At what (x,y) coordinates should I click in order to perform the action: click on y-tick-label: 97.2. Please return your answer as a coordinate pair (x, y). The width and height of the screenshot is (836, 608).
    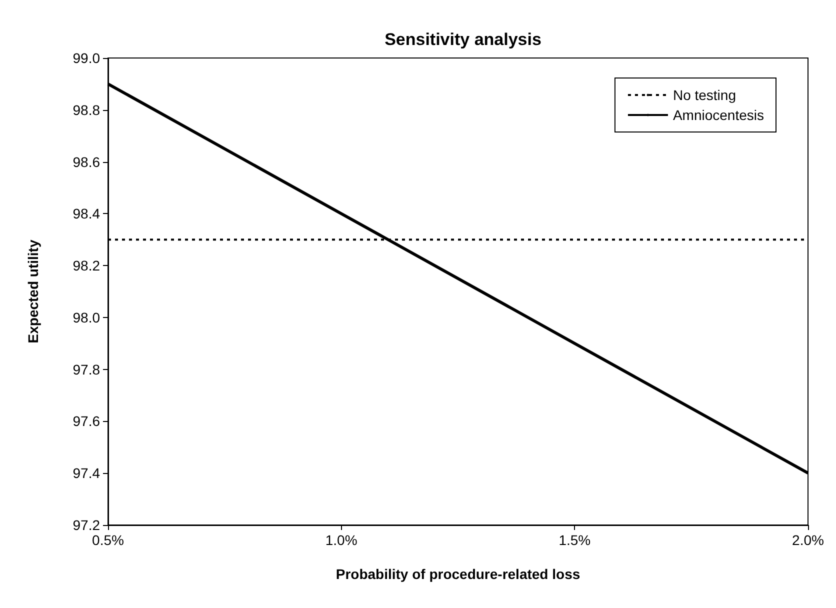
    Looking at the image, I should click on (86, 525).